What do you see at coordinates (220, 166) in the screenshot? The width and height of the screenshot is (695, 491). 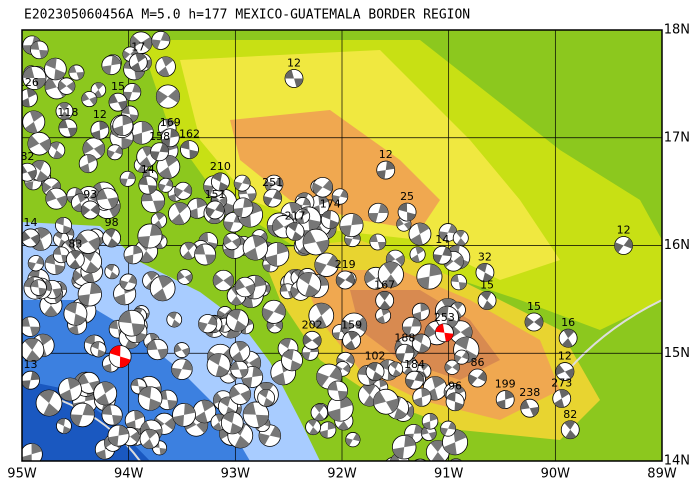 I see `depth-label: 210` at bounding box center [220, 166].